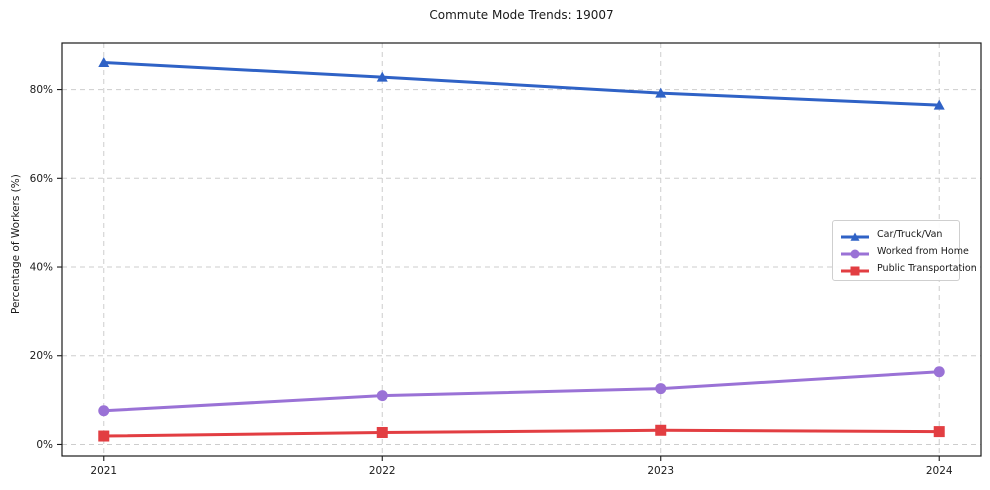 The height and width of the screenshot is (490, 990). I want to click on x-tick-label: 2021, so click(103, 471).